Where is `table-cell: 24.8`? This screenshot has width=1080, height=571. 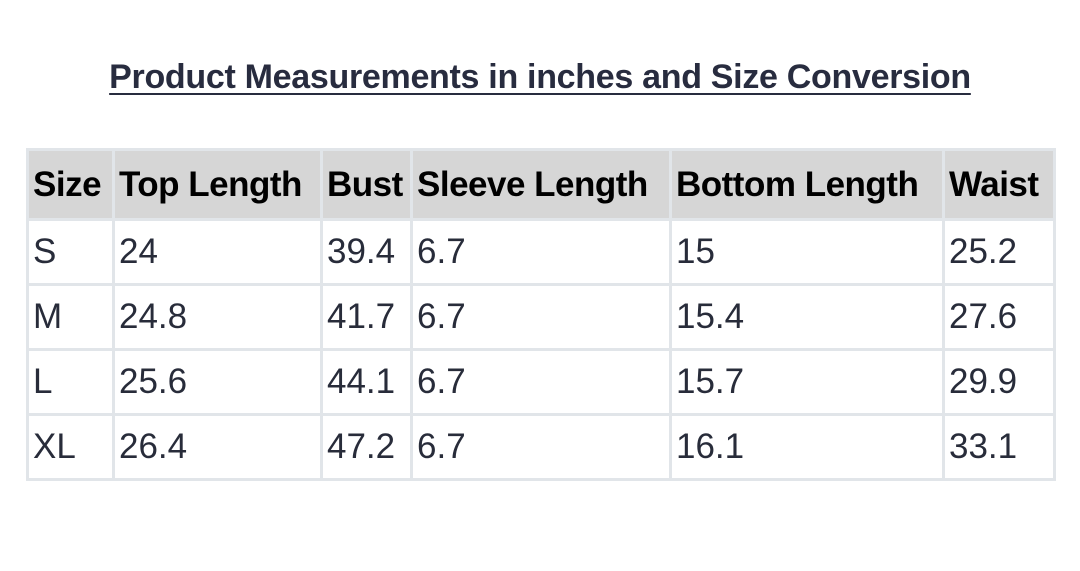 table-cell: 24.8 is located at coordinates (219, 318).